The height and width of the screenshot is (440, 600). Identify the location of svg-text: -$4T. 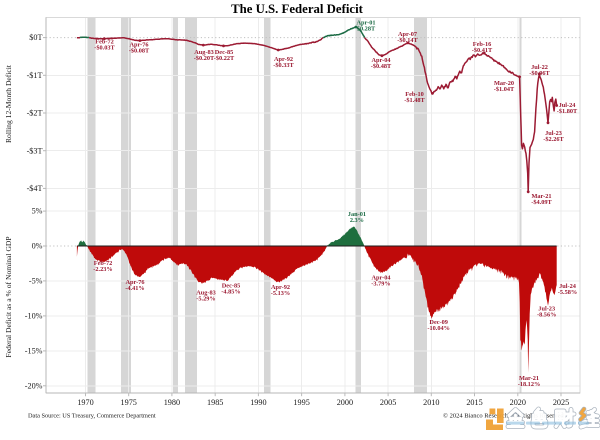
(35, 188).